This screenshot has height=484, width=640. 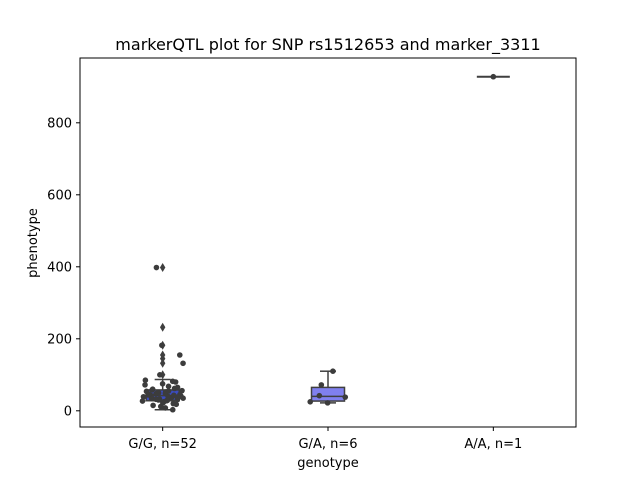 What do you see at coordinates (59, 339) in the screenshot?
I see `y-tick-label: 200` at bounding box center [59, 339].